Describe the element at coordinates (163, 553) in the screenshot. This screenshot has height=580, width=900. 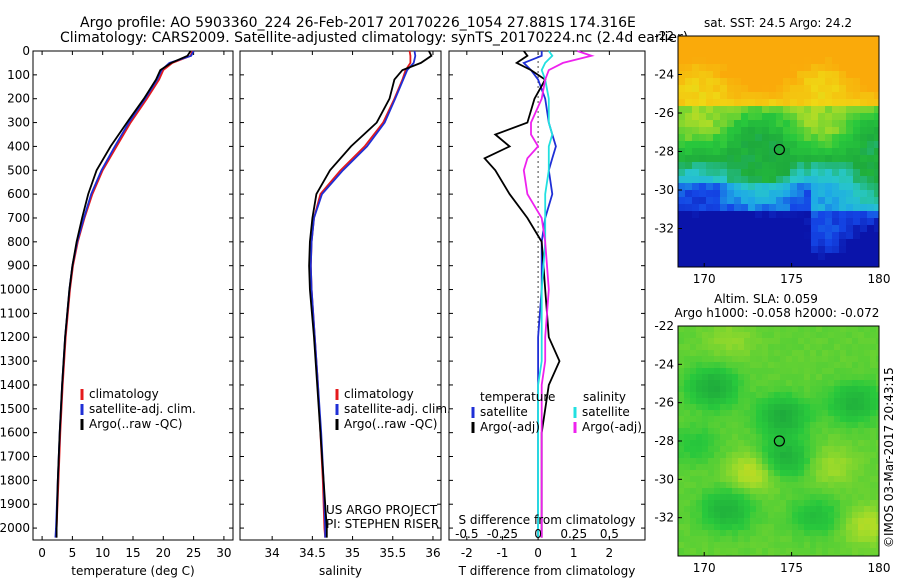
I see `x-tick-label: 20` at that location.